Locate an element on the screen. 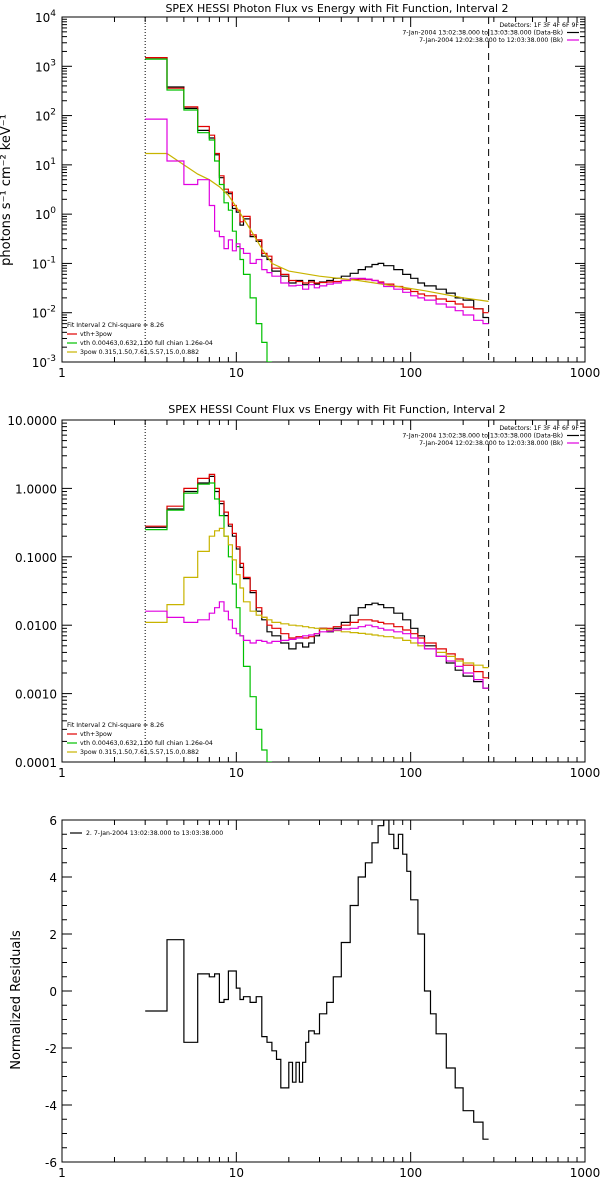  y-tick-label: 6 is located at coordinates (53, 821).